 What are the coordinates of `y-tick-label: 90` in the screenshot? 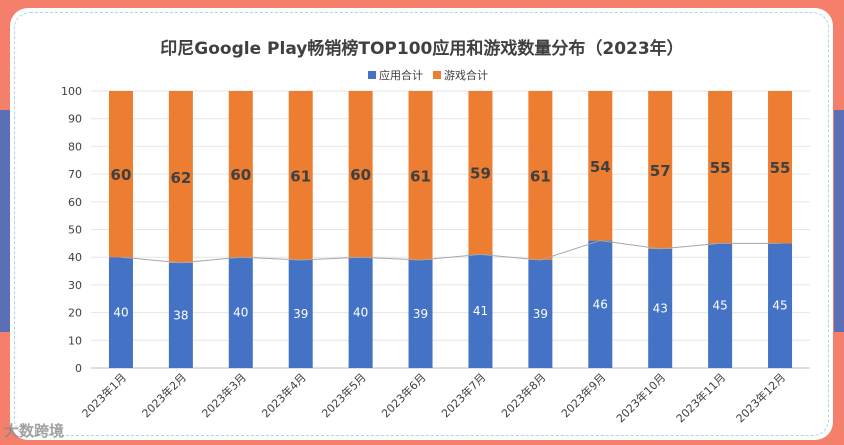 It's located at (75, 119).